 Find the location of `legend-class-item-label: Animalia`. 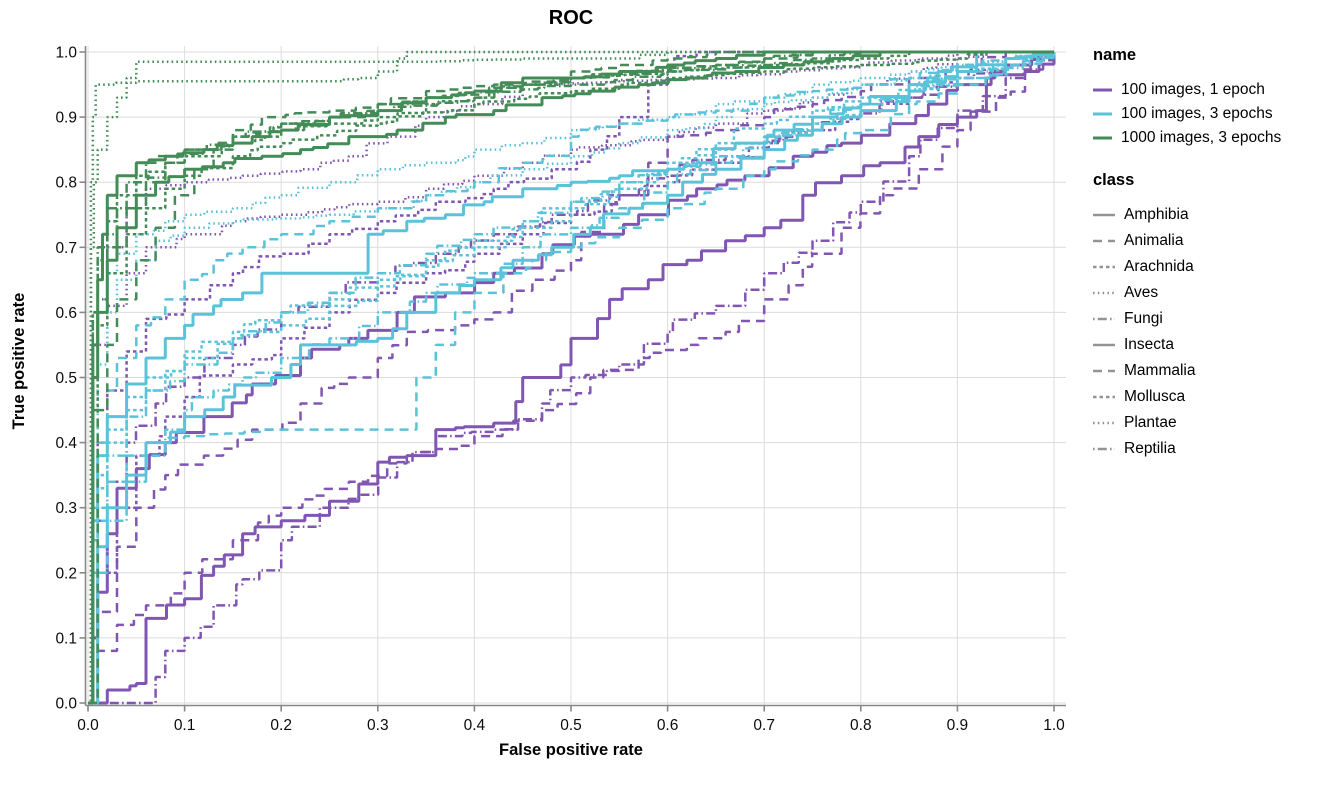

legend-class-item-label: Animalia is located at coordinates (1154, 240).